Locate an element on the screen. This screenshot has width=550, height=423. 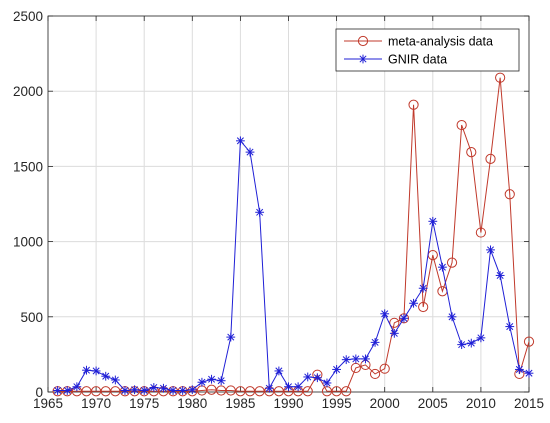
x-tick-label: 2000 is located at coordinates (385, 403).